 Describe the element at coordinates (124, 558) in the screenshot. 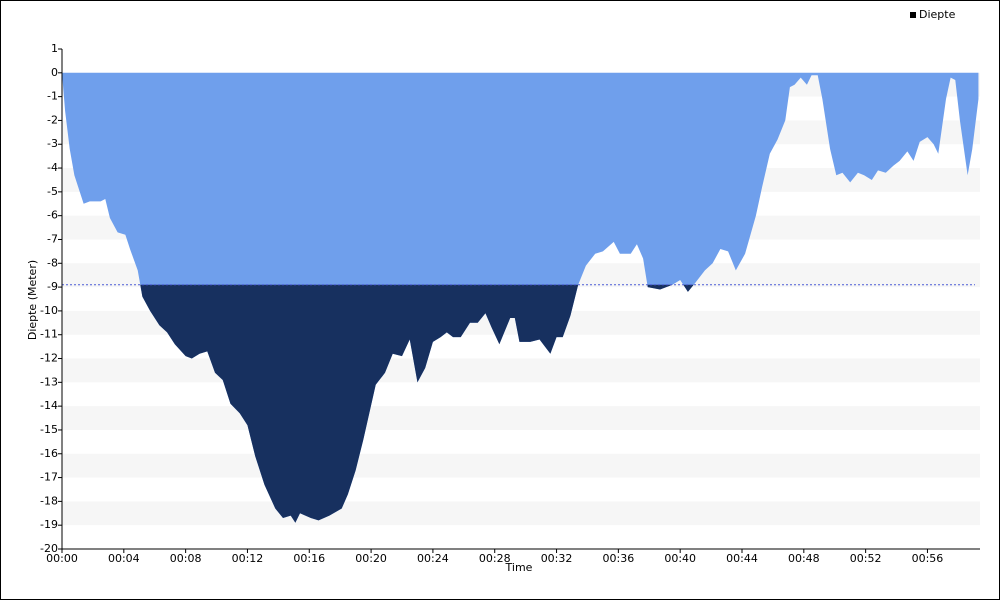

I see `x-tick-label: 00:04` at that location.